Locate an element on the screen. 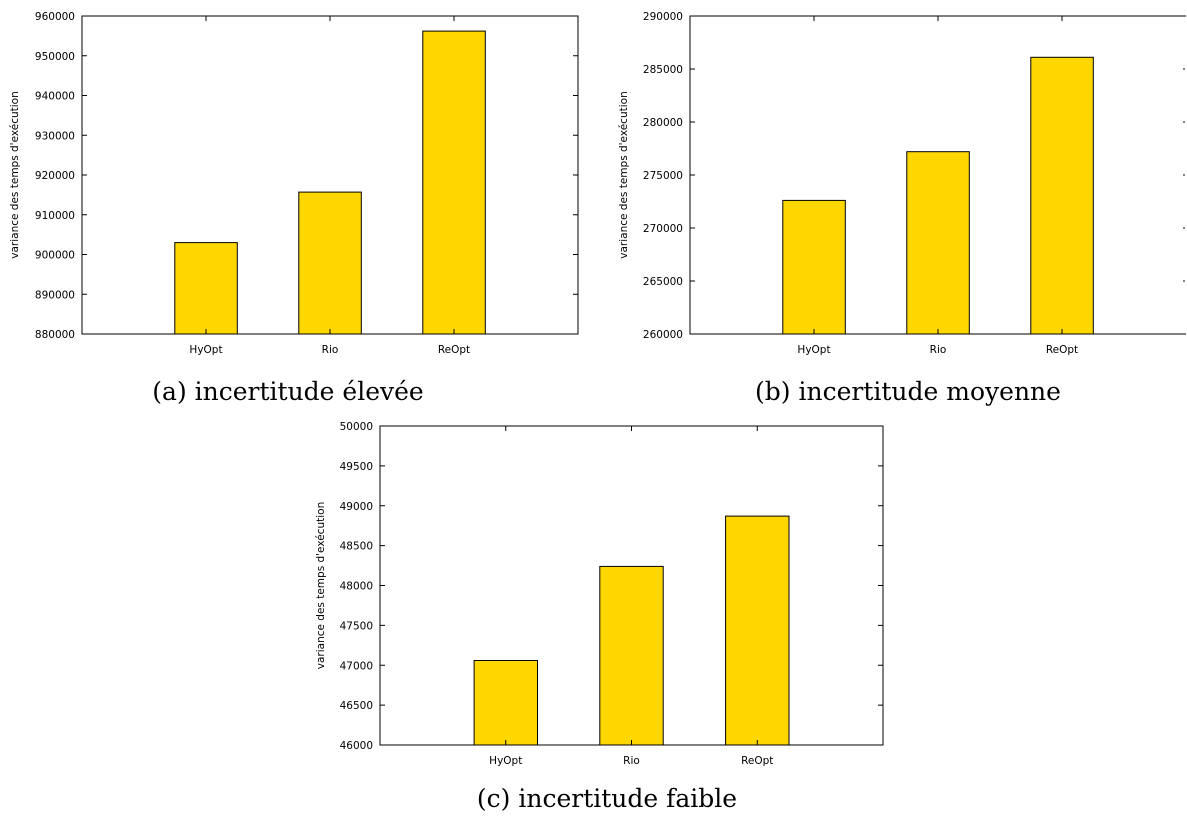 The height and width of the screenshot is (821, 1187). bar-a-rio is located at coordinates (330, 263).